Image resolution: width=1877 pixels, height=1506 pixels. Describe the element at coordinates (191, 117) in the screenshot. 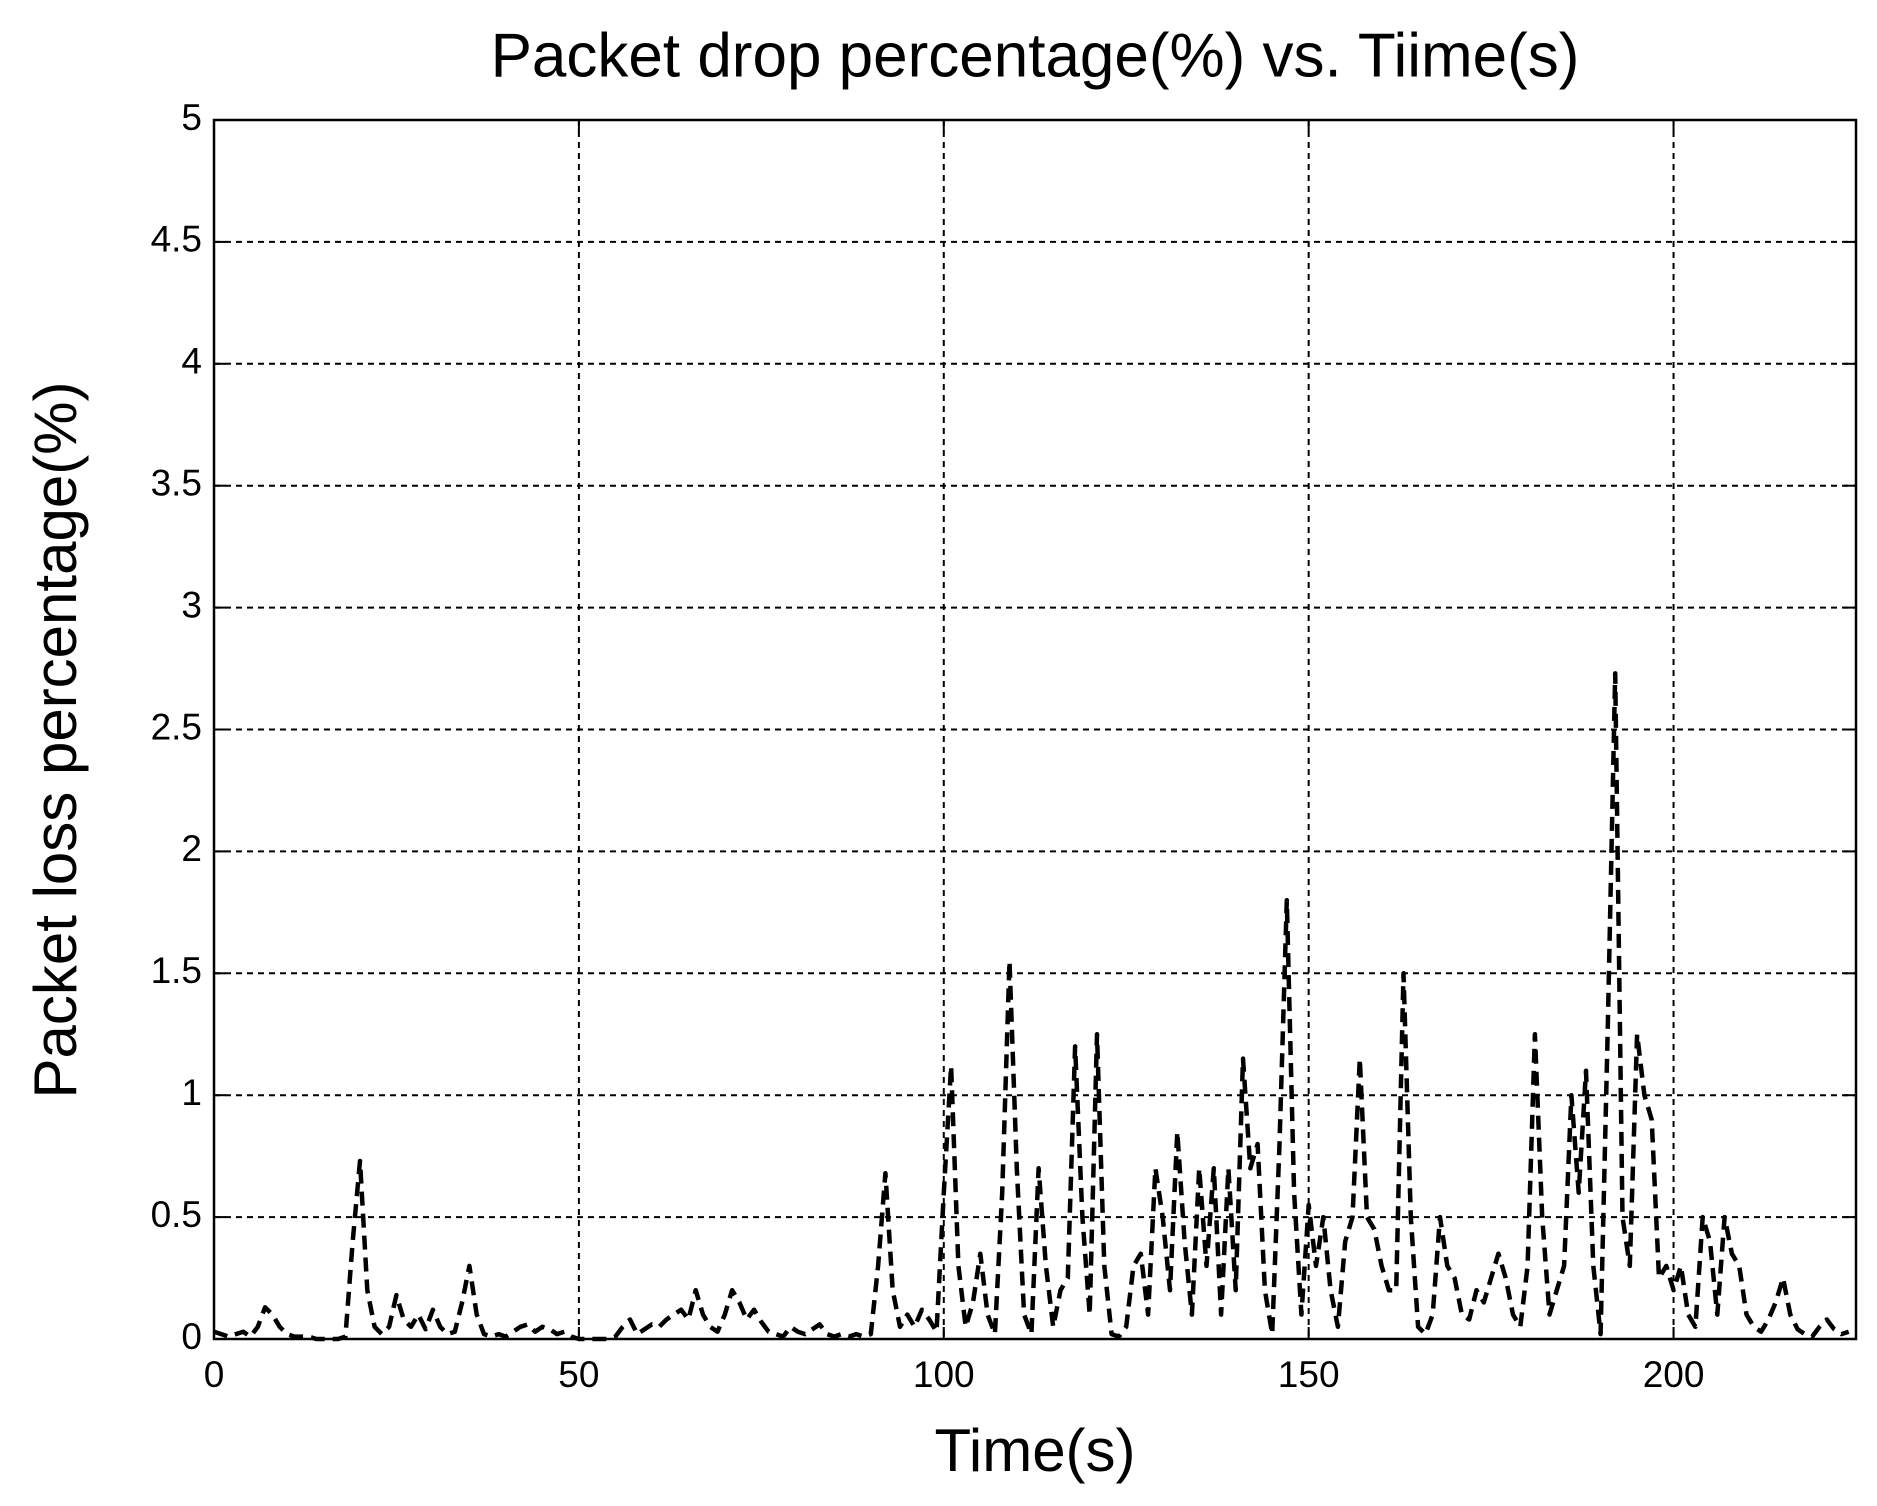

I see `y-tick-label: 5` at that location.